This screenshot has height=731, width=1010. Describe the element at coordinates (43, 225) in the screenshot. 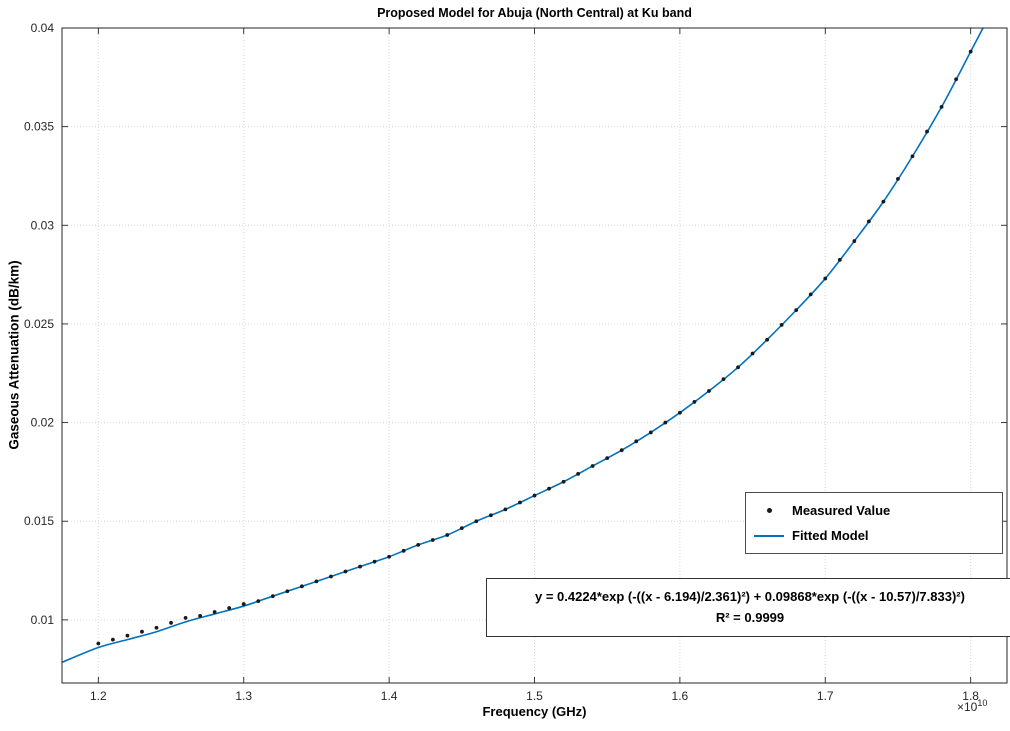

I see `y-tick-label: 0.03` at that location.